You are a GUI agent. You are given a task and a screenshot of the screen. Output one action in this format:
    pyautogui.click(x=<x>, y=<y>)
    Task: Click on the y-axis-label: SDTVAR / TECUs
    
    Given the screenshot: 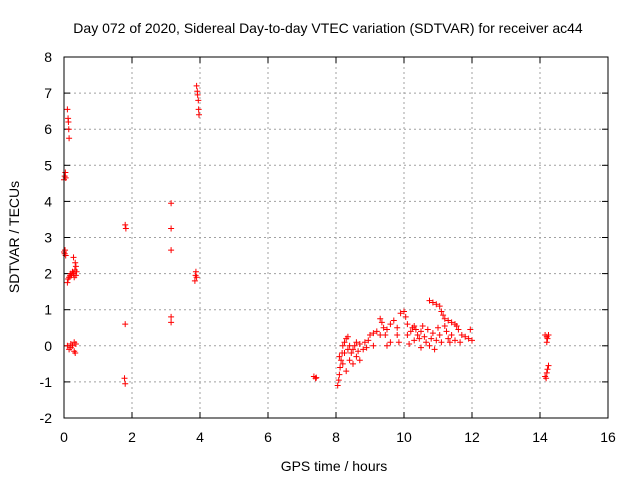 What is the action you would take?
    pyautogui.click(x=14, y=237)
    